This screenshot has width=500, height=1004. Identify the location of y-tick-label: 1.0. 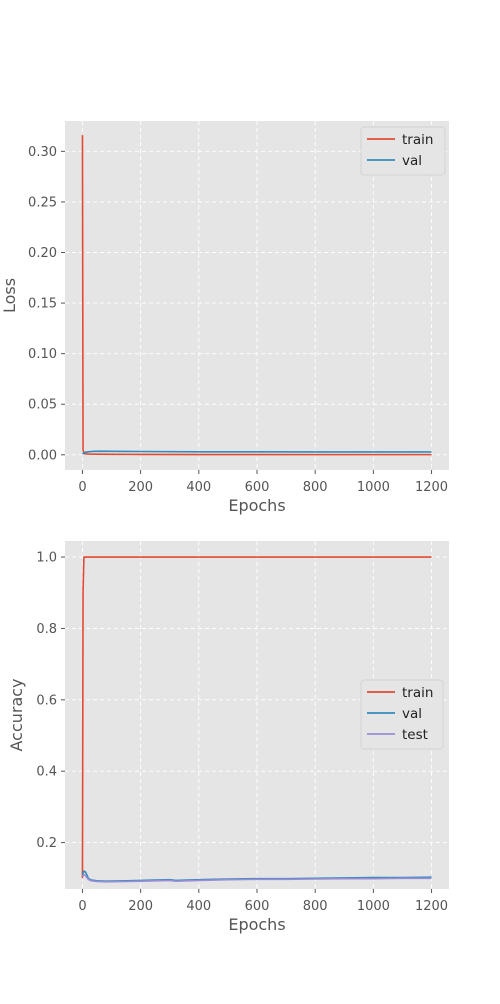
(46, 558).